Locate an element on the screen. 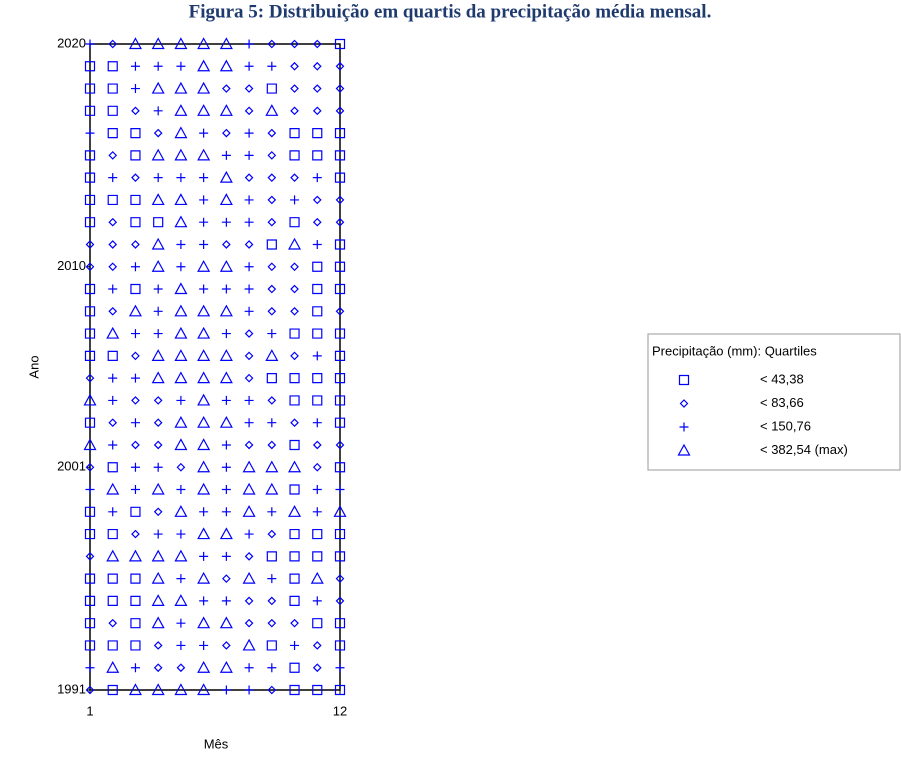 The height and width of the screenshot is (761, 901). y-tick-label: 1991 is located at coordinates (71, 688).